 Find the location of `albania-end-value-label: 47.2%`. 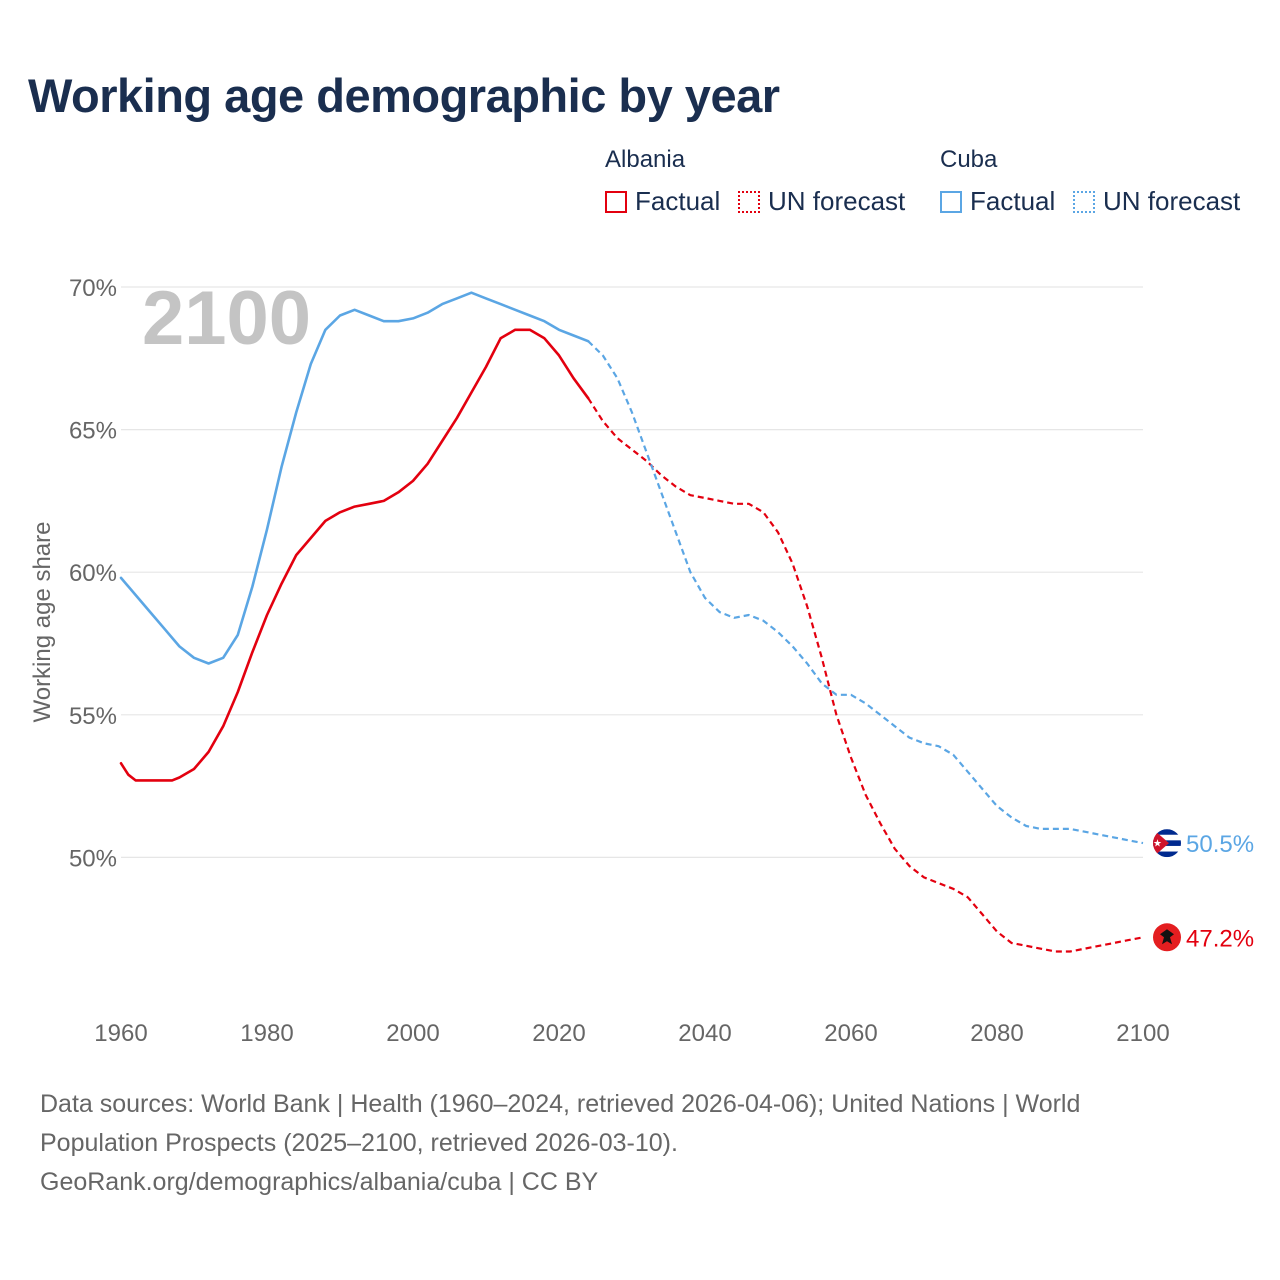

albania-end-value-label: 47.2% is located at coordinates (1220, 938).